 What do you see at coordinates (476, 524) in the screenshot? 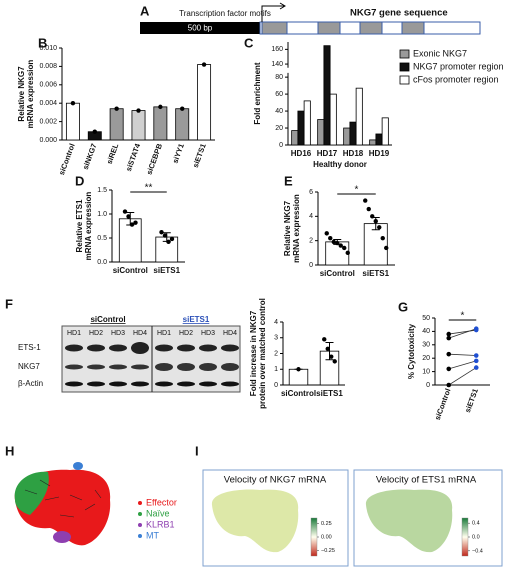
I see `colorbar-tick-label: 0.4` at bounding box center [476, 524].